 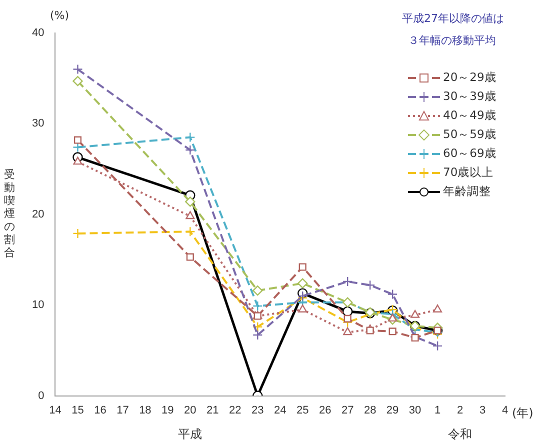 What do you see at coordinates (212, 410) in the screenshot?
I see `x-tick-label: 21` at bounding box center [212, 410].